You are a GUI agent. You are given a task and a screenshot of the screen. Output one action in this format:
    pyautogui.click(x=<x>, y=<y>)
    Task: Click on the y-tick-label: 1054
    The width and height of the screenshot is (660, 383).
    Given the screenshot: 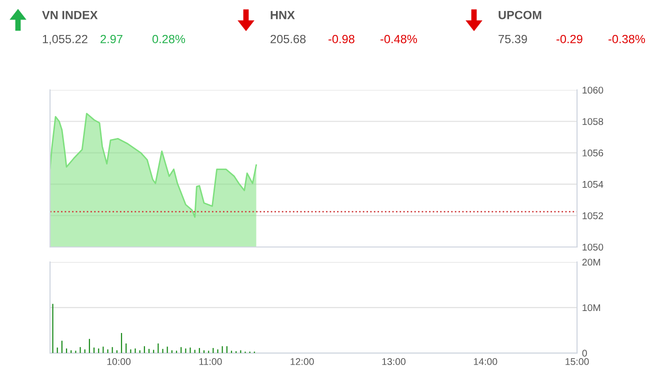 What is the action you would take?
    pyautogui.click(x=593, y=184)
    